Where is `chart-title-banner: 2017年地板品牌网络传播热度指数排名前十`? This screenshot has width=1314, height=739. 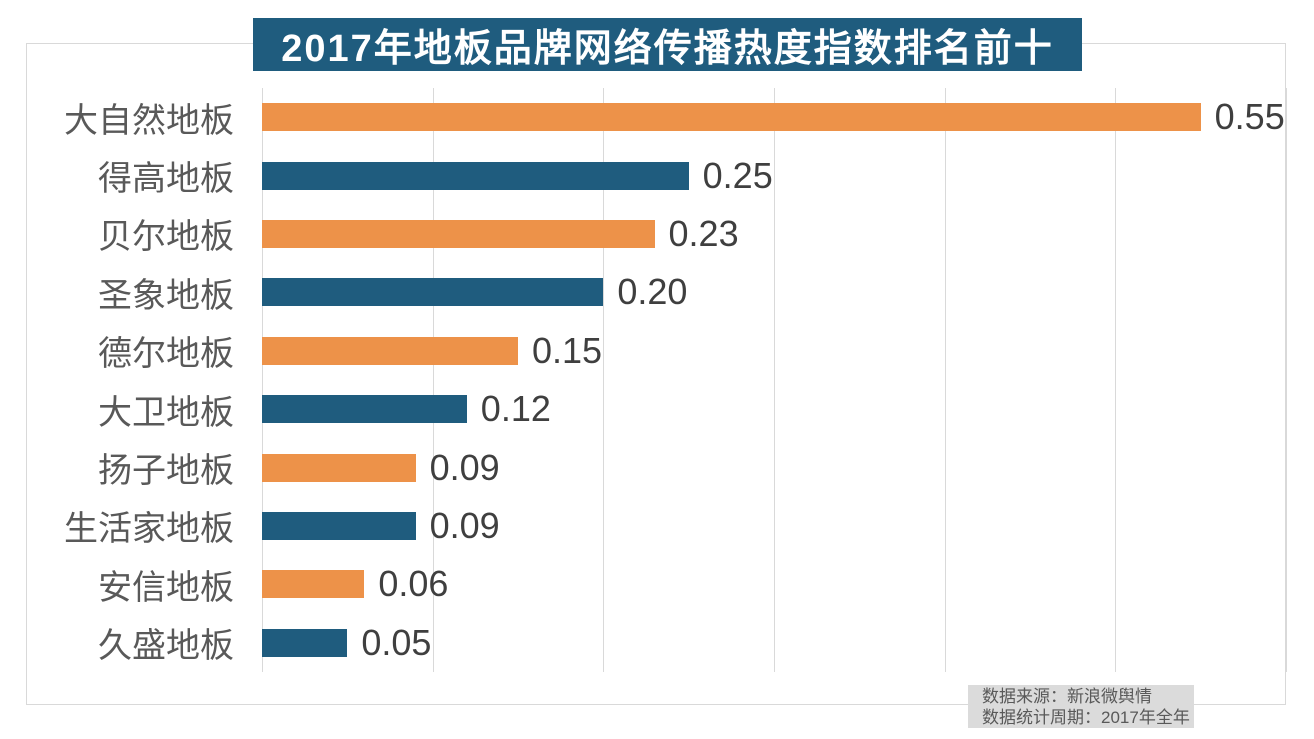
chart-title-banner: 2017年地板品牌网络传播热度指数排名前十 is located at coordinates (667, 44).